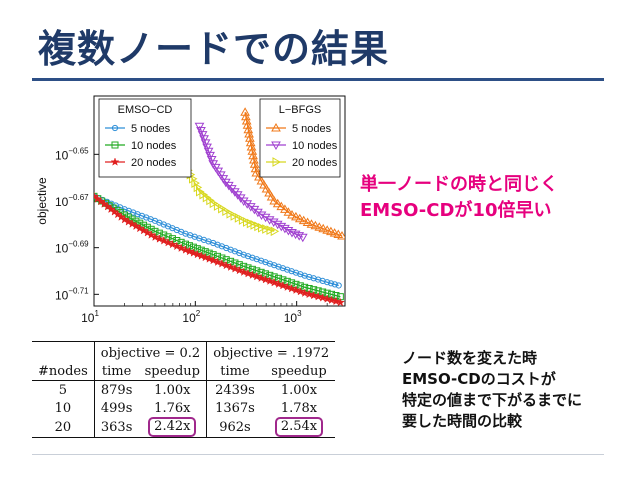 The width and height of the screenshot is (638, 478). I want to click on table-header: time, so click(234, 371).